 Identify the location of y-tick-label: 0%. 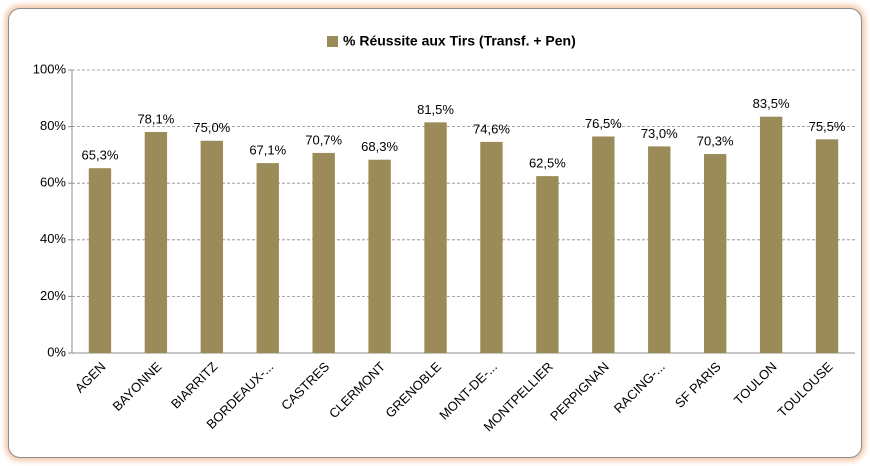
(56, 351).